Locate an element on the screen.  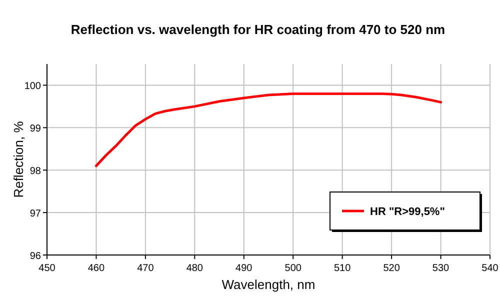
x-tick-label: 490 is located at coordinates (244, 268).